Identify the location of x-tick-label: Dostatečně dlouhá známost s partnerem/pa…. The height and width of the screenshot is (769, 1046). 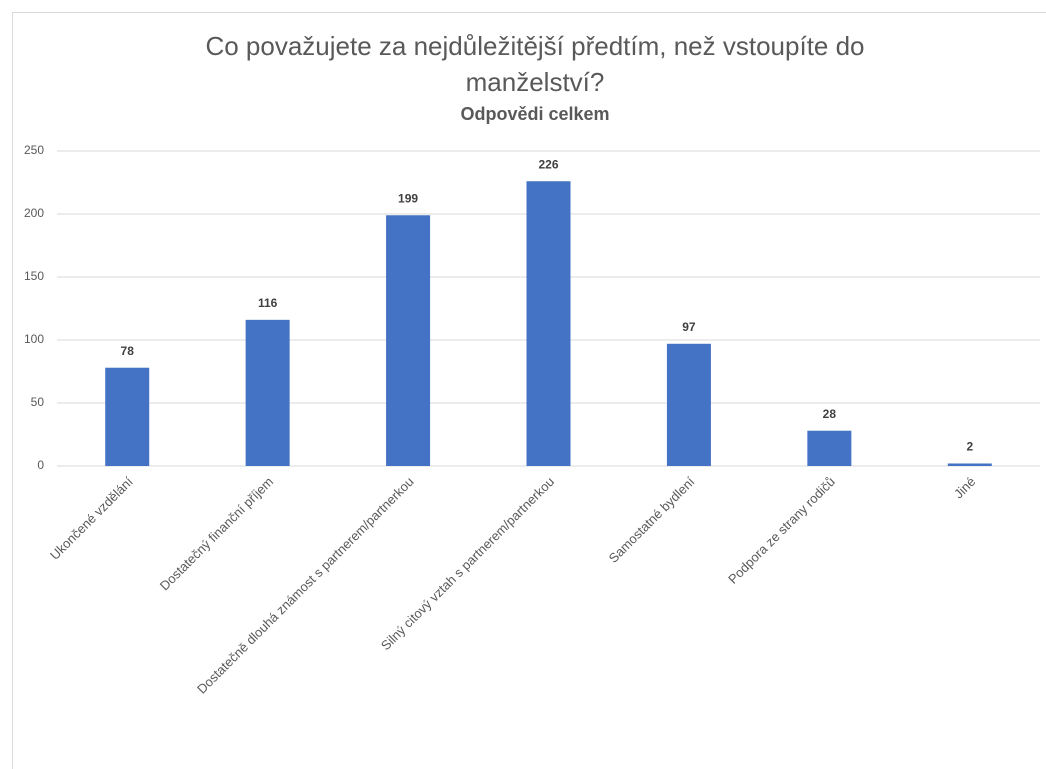
(305, 585).